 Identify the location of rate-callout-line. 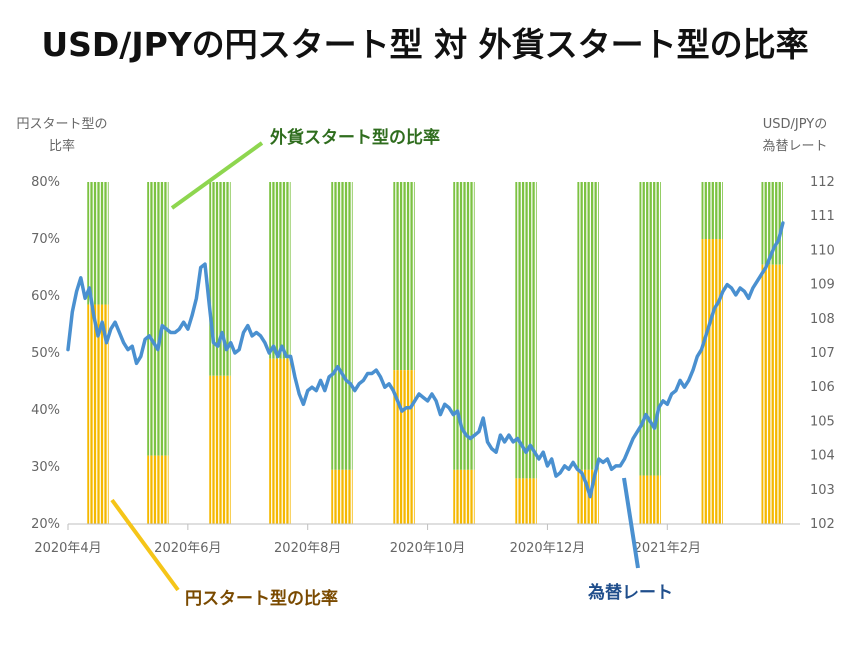
(631, 523).